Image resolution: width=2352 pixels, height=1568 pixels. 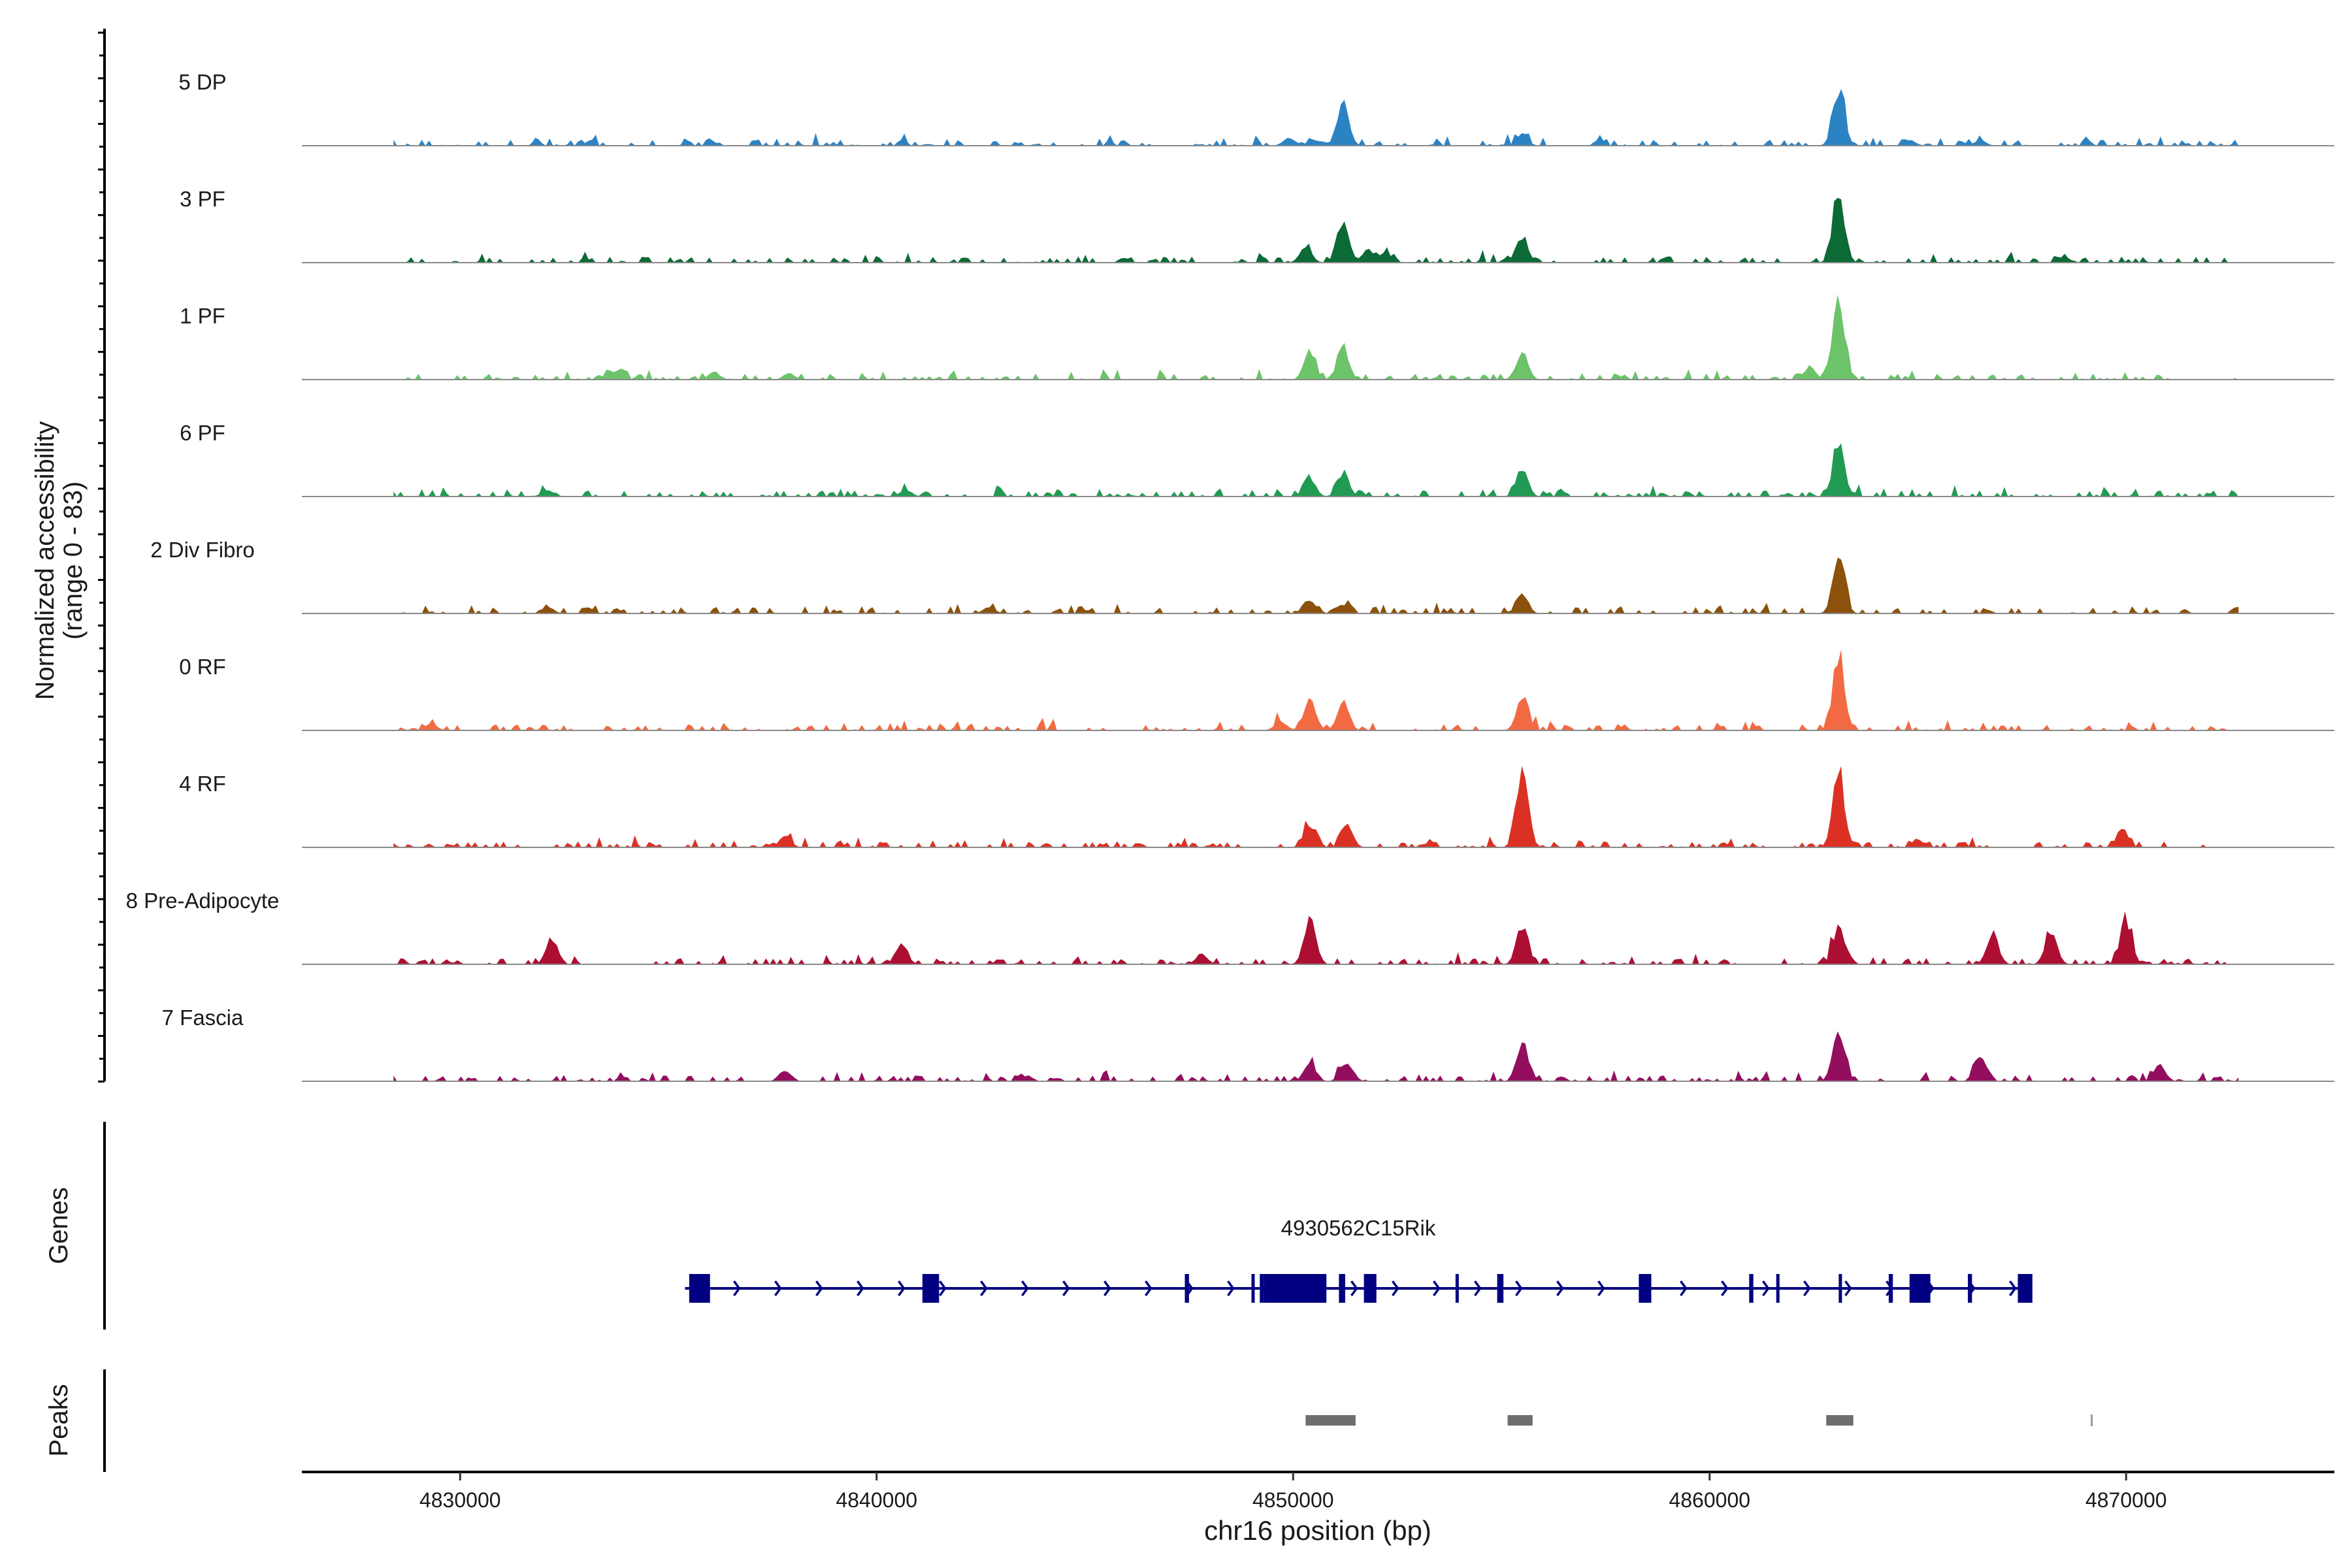 I want to click on track-label: 2 Div Fibro, so click(x=202, y=550).